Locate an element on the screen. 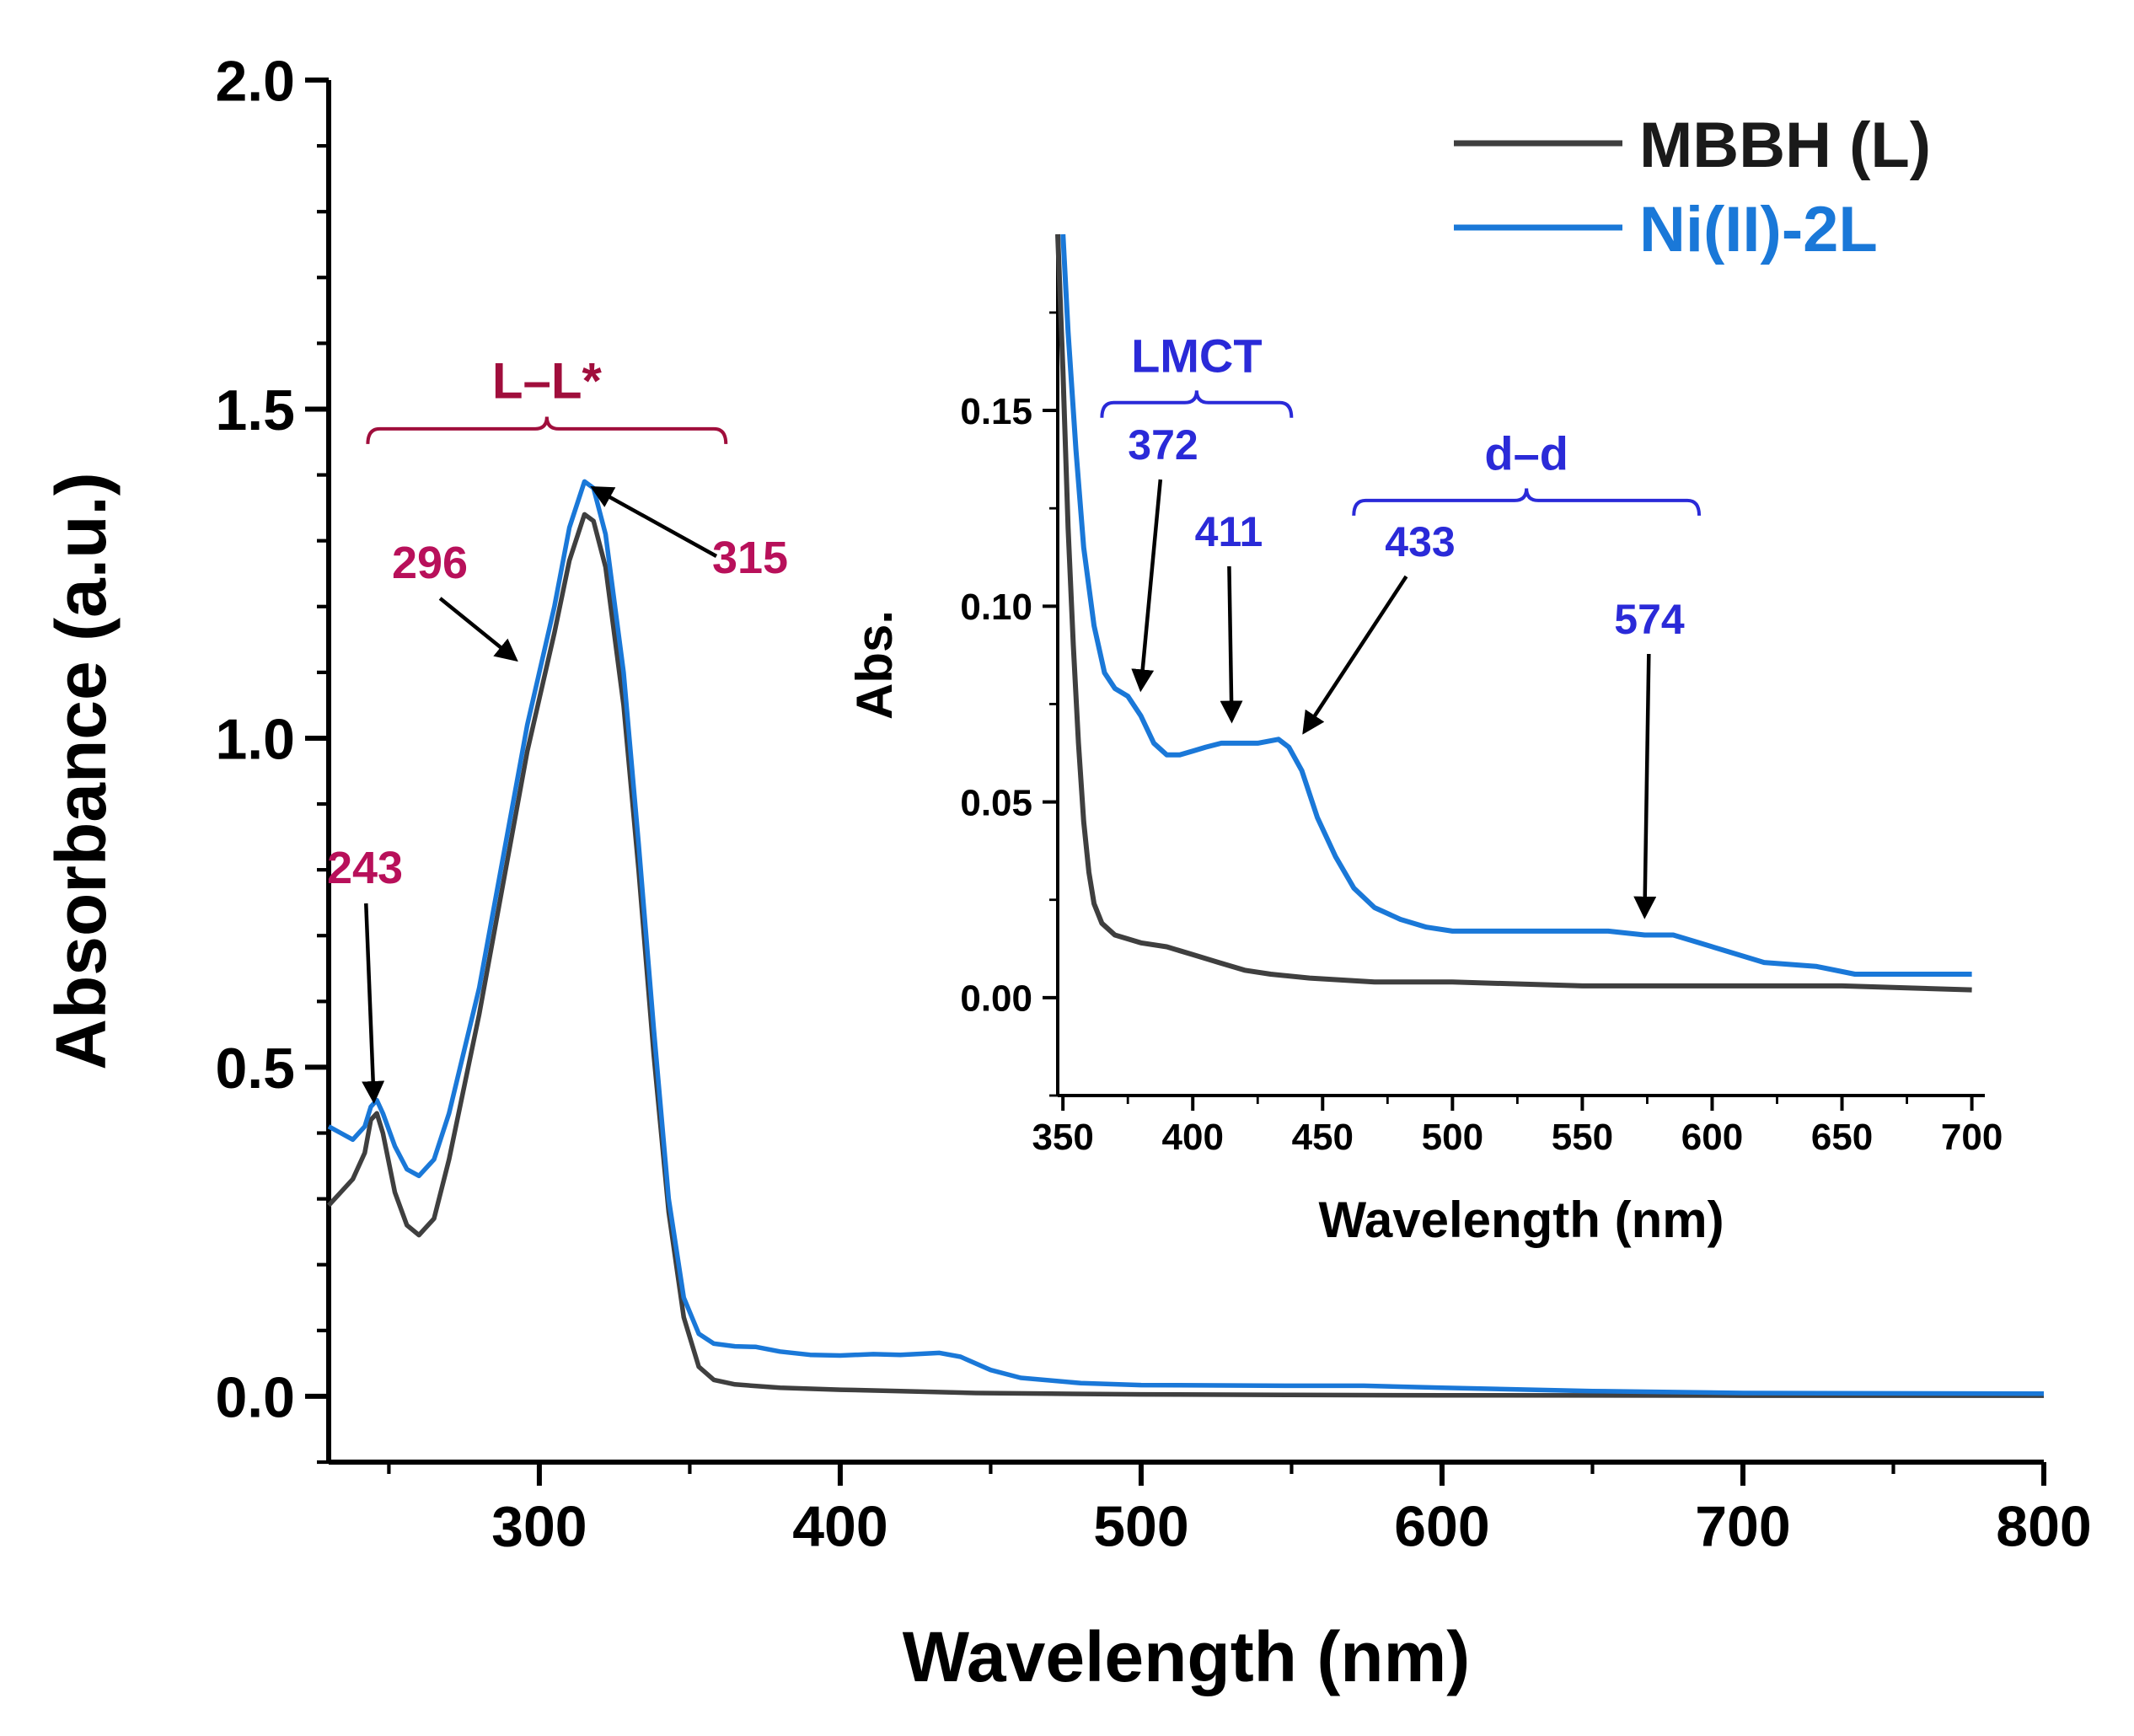  inset-x-tick-label: 600 is located at coordinates (1712, 1137).